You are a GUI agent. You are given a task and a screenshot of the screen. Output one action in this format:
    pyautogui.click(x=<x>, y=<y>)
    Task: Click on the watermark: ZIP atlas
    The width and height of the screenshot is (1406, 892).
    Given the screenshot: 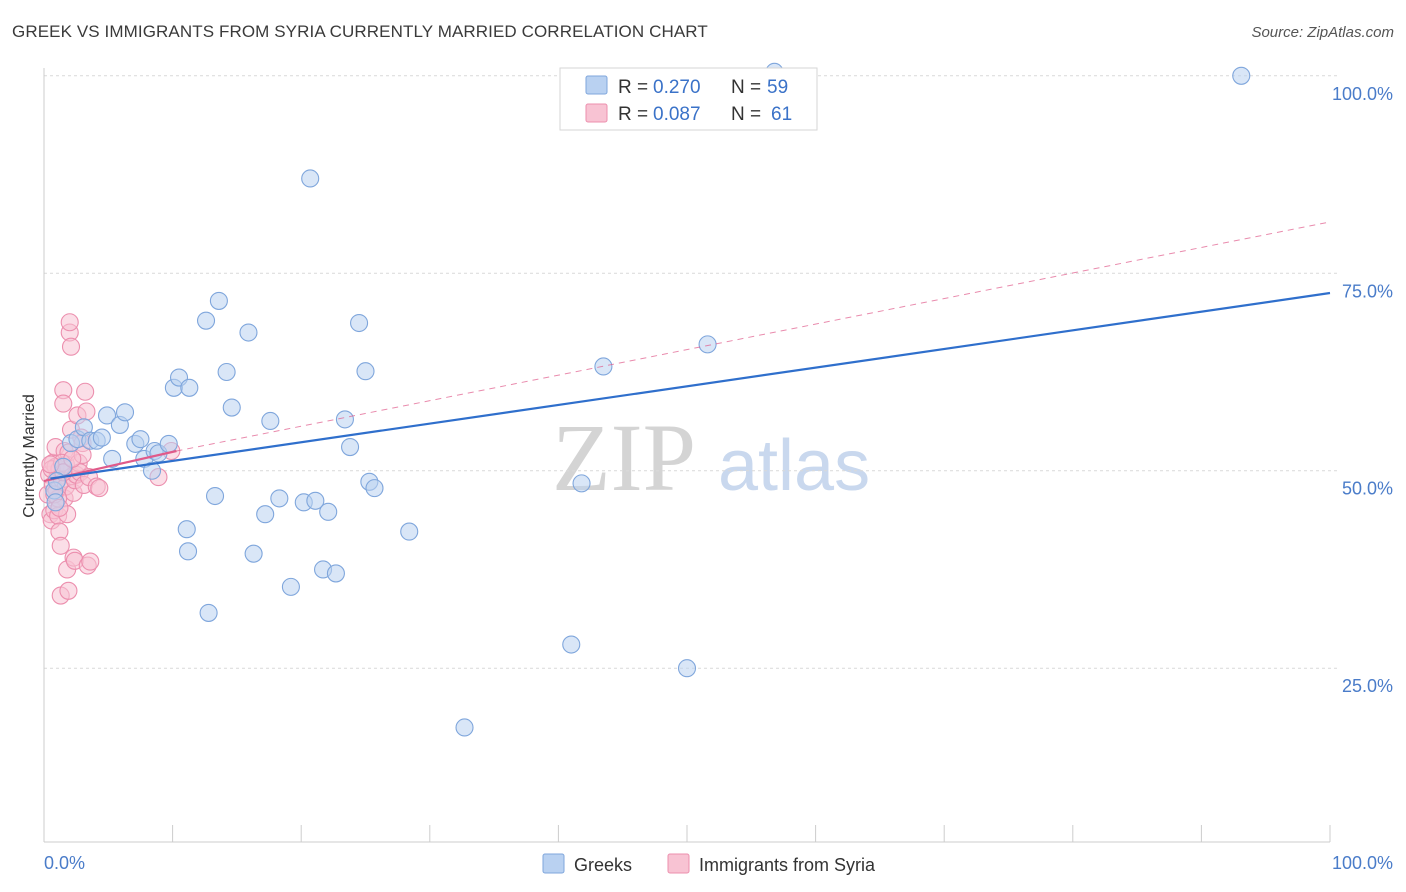 What is the action you would take?
    pyautogui.click(x=711, y=457)
    